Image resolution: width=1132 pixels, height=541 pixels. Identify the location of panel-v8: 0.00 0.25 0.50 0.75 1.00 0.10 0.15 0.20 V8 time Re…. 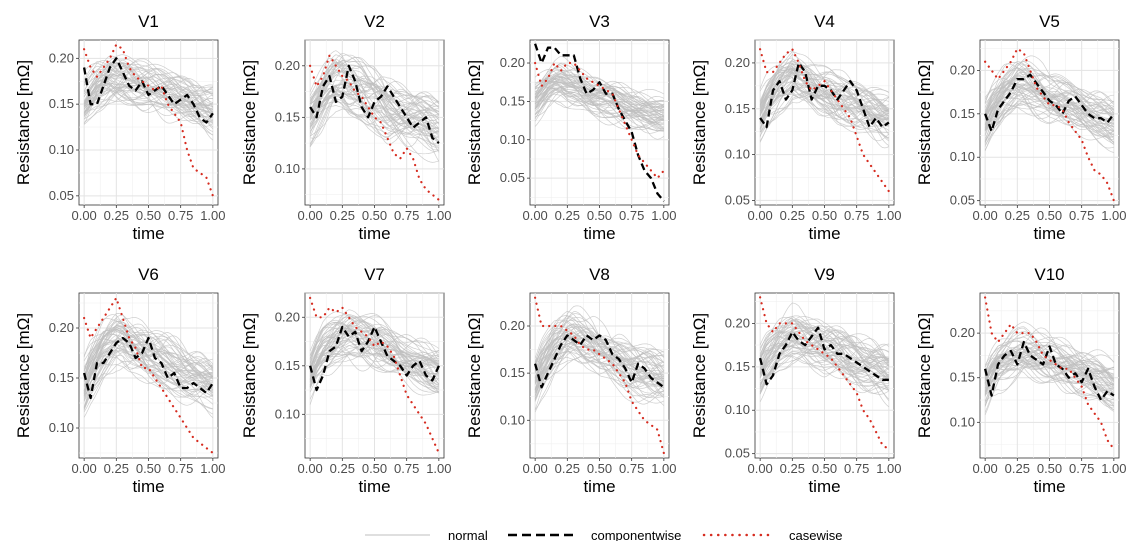
(571, 380).